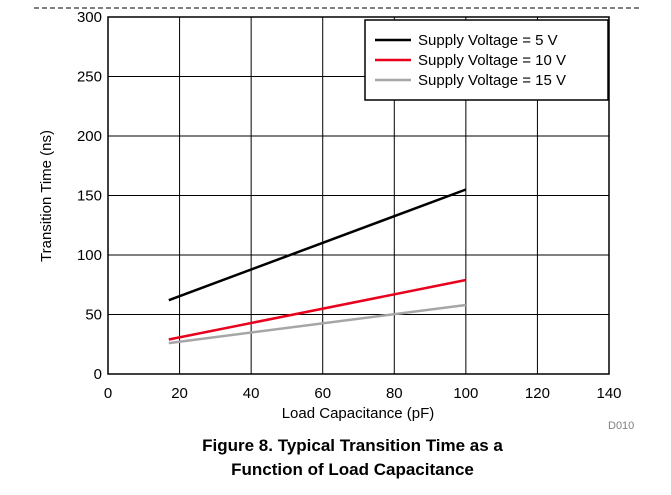 Image resolution: width=671 pixels, height=495 pixels. What do you see at coordinates (465, 393) in the screenshot?
I see `x-tick-label: 100` at bounding box center [465, 393].